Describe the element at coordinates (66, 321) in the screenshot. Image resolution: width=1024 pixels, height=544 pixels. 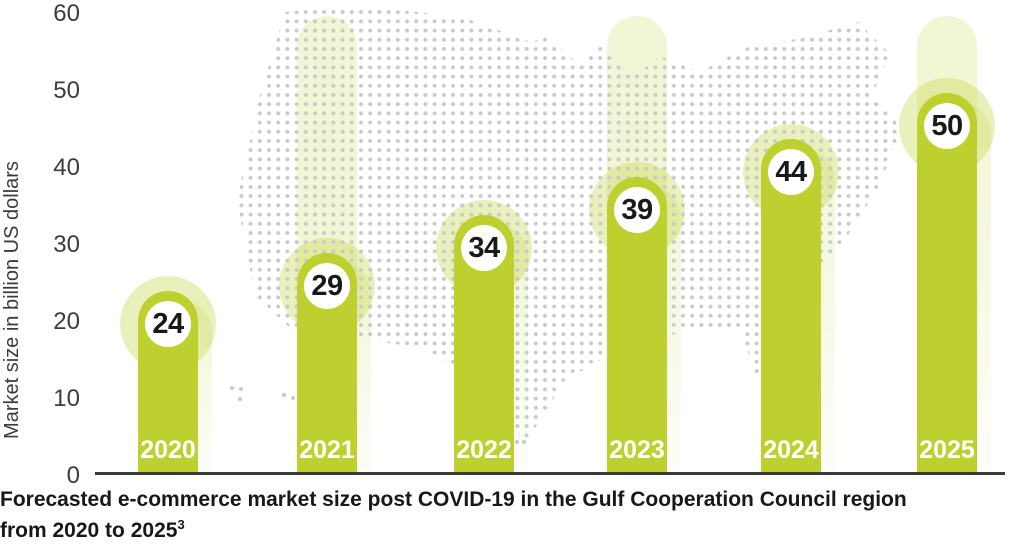
I see `y-tick-20: 20` at that location.